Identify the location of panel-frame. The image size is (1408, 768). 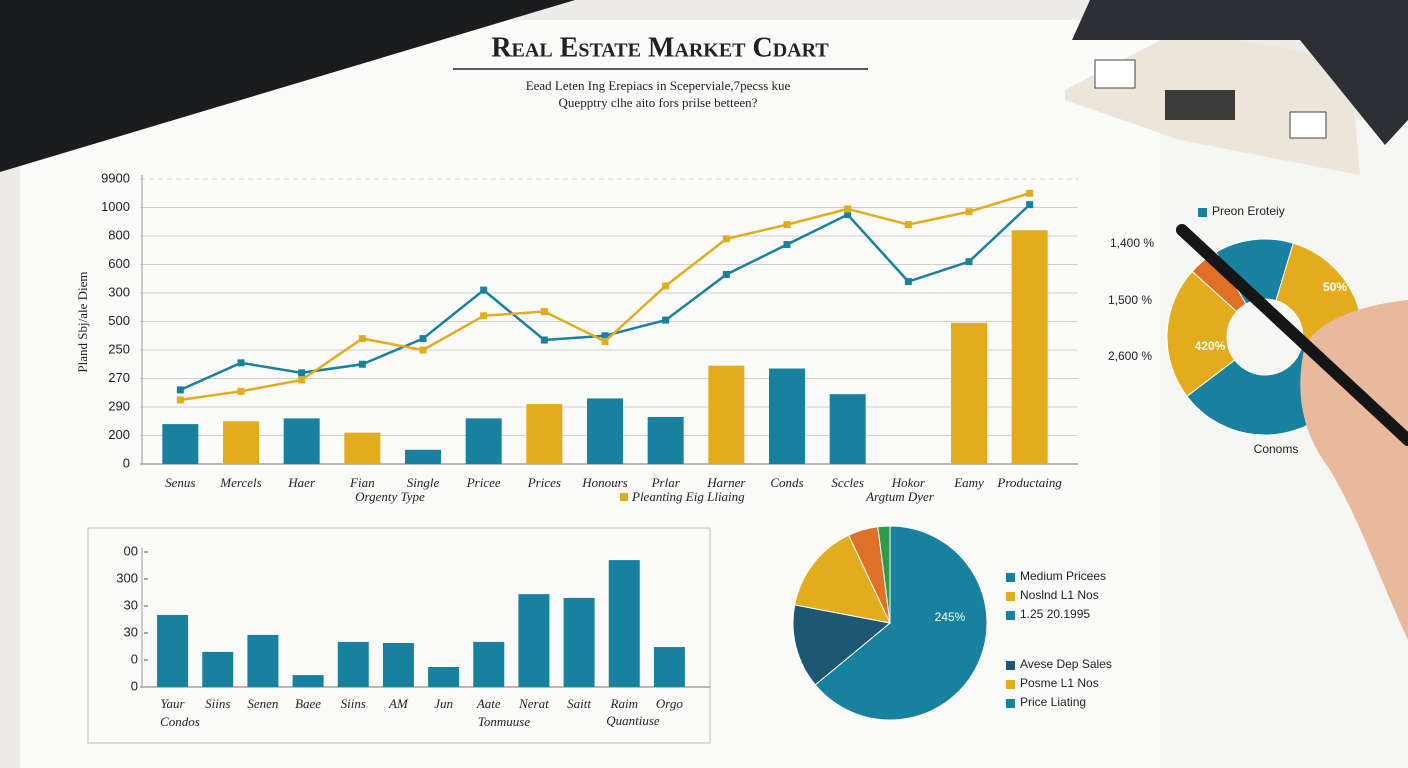
(399, 635).